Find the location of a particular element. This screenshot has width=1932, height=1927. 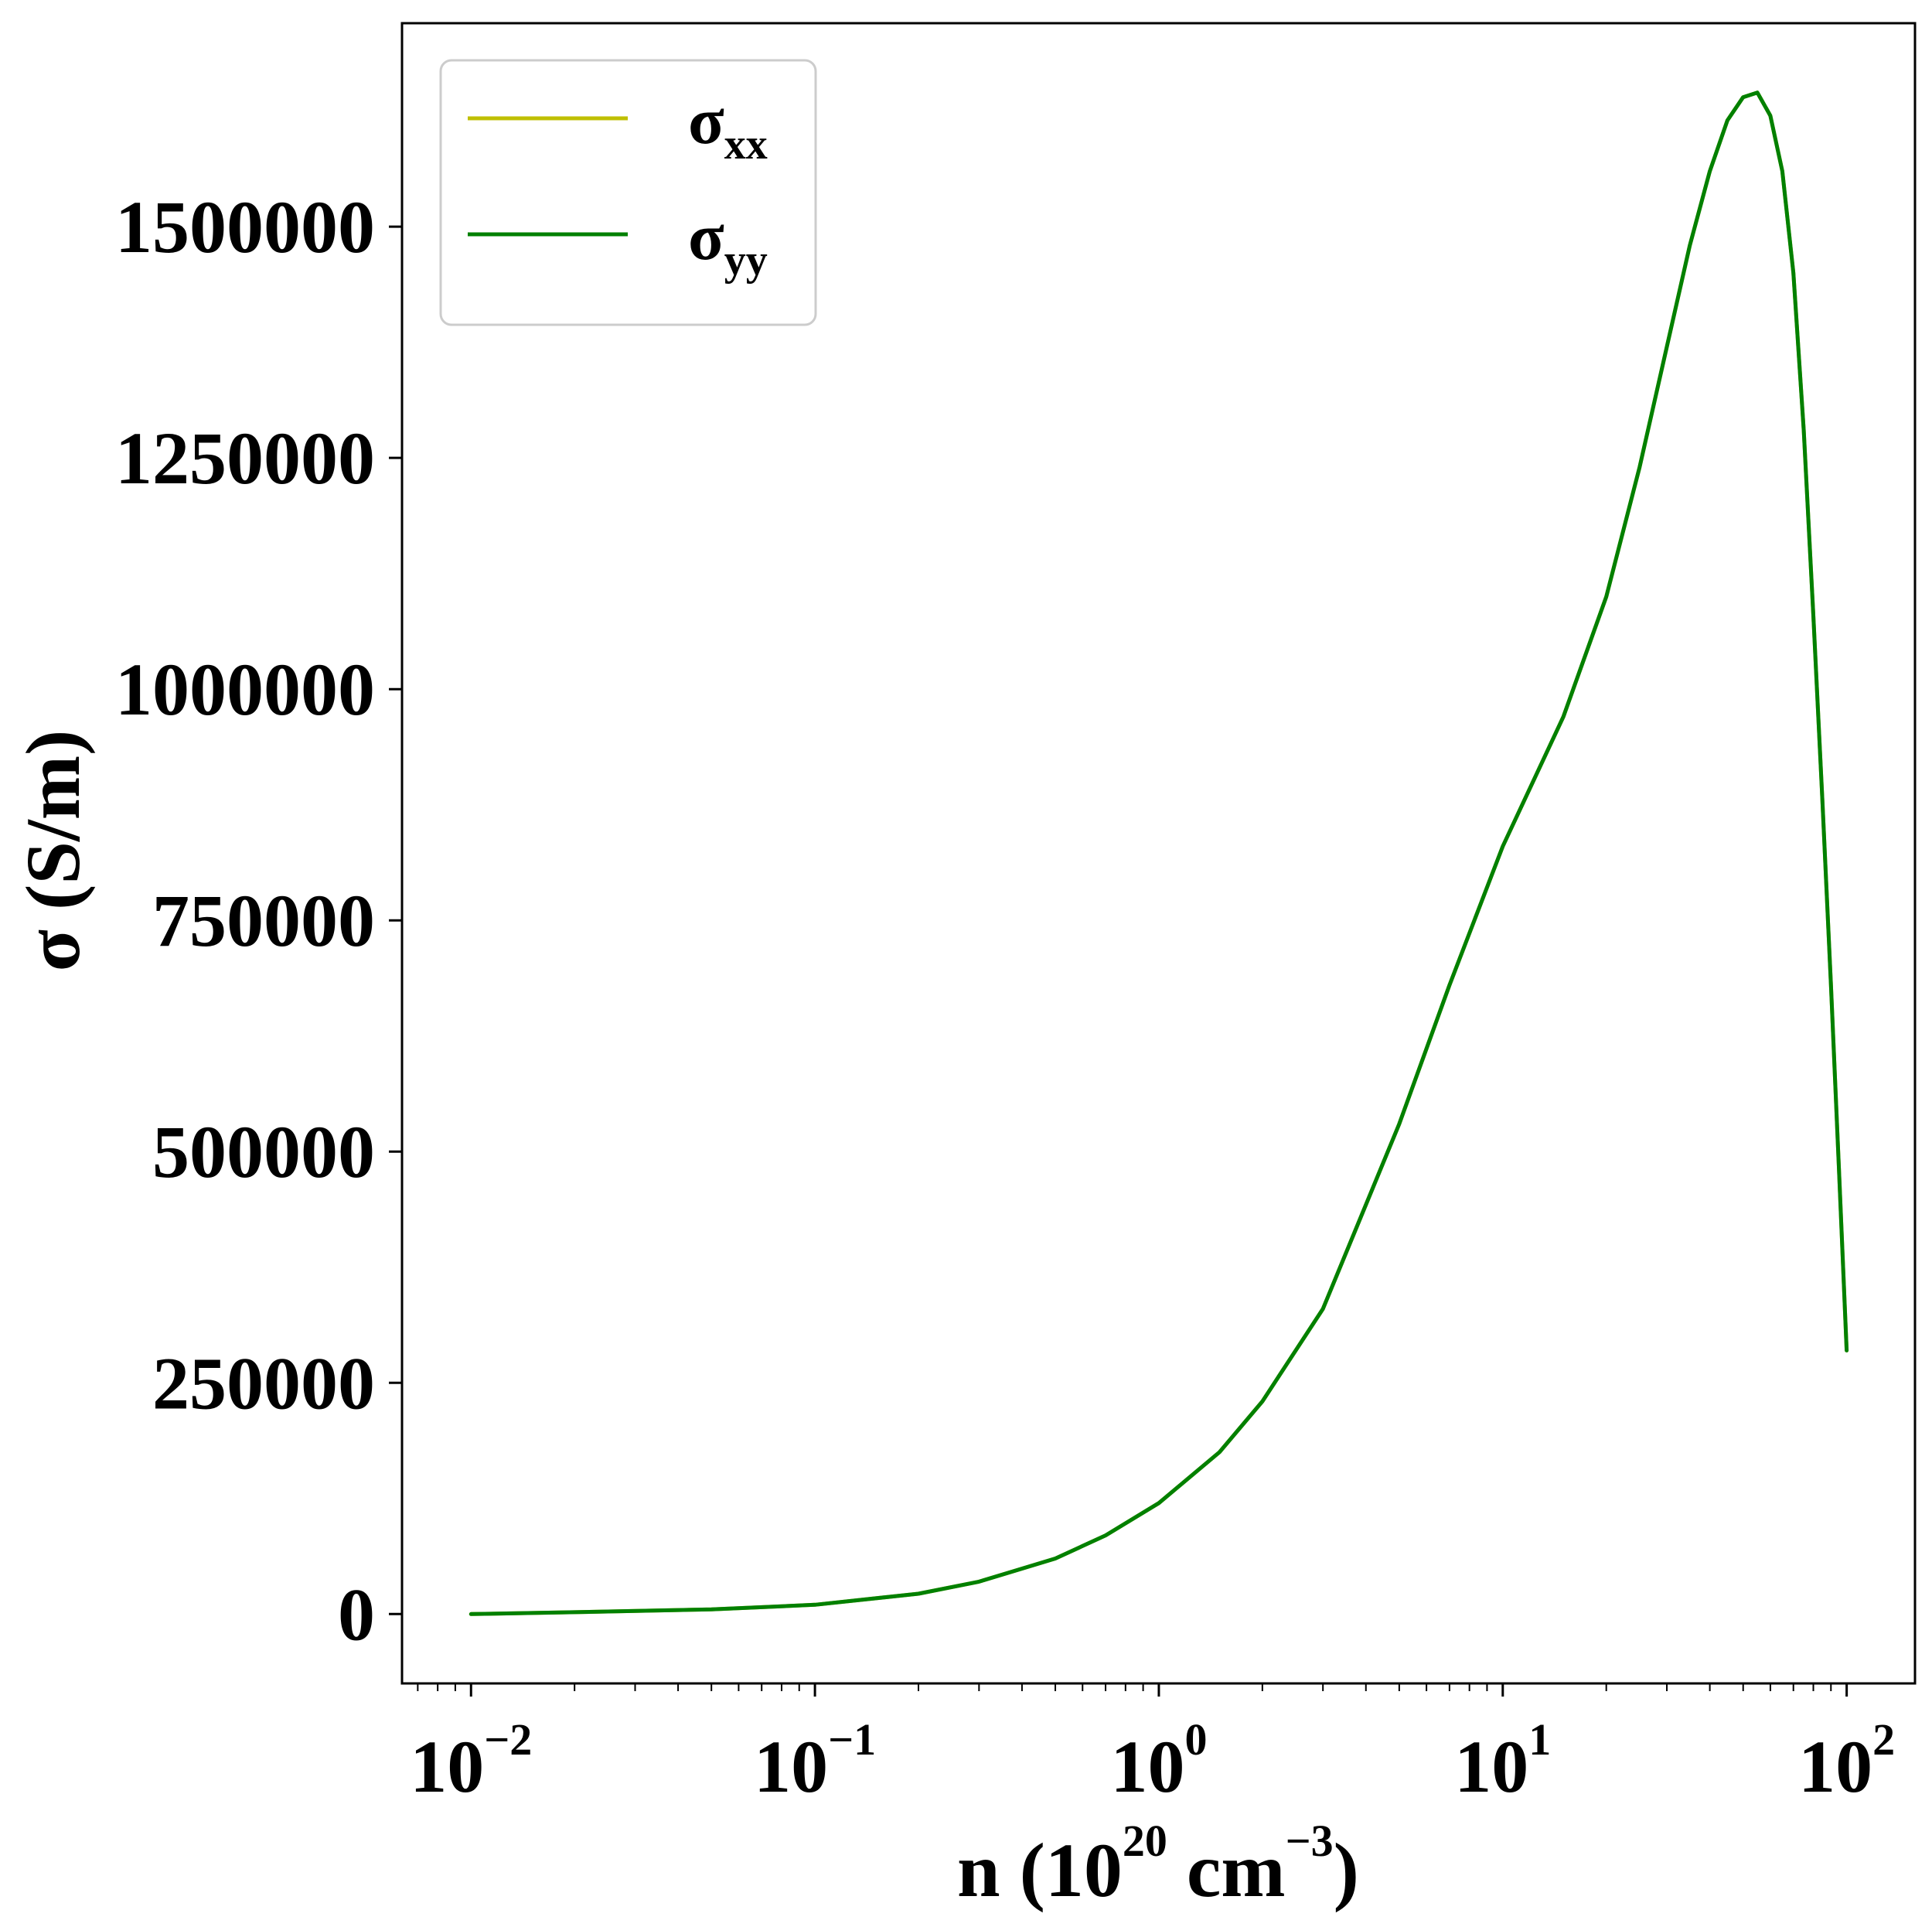

legend-label-sigma-yy-base: σ is located at coordinates (706, 237).